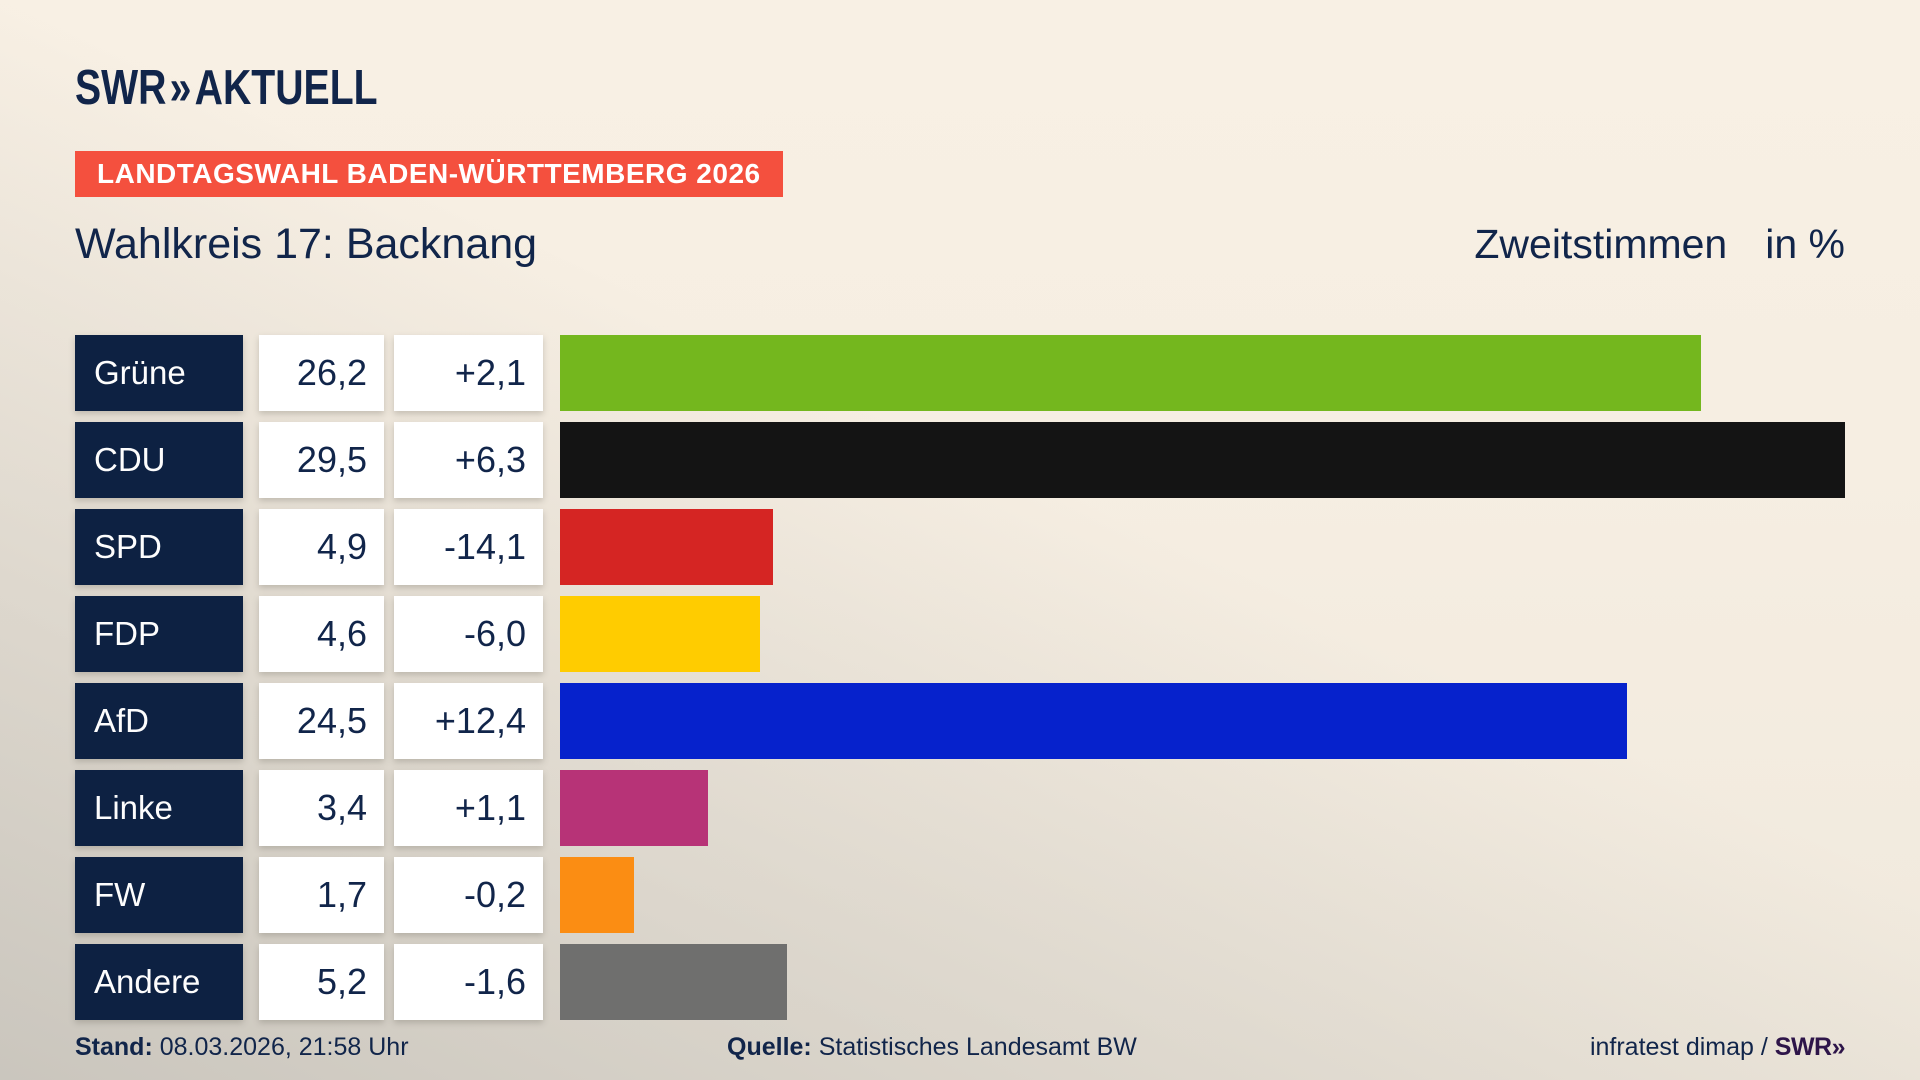  I want to click on aktuell-wordmark: AKTUELL, so click(286, 88).